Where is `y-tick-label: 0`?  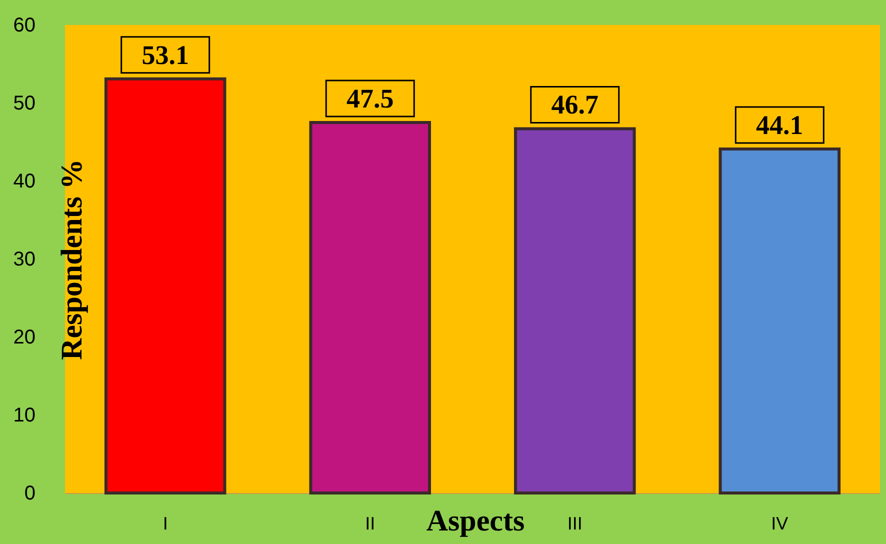
y-tick-label: 0 is located at coordinates (30, 493).